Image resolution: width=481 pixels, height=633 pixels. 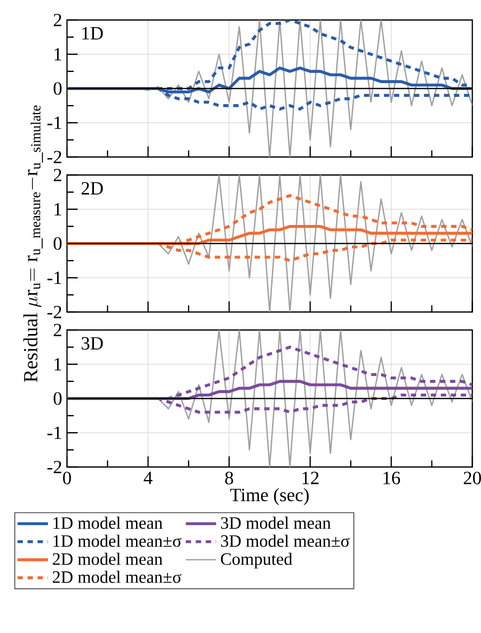 What do you see at coordinates (310, 478) in the screenshot?
I see `x-tick-label: 12` at bounding box center [310, 478].